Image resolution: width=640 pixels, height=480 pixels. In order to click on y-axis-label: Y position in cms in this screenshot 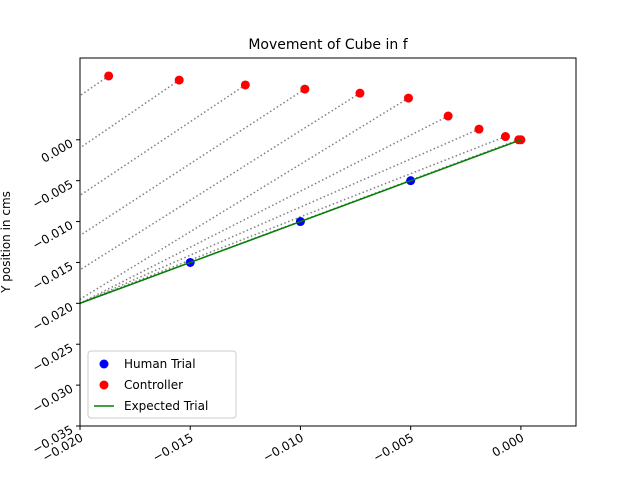, I will do `click(6, 242)`.